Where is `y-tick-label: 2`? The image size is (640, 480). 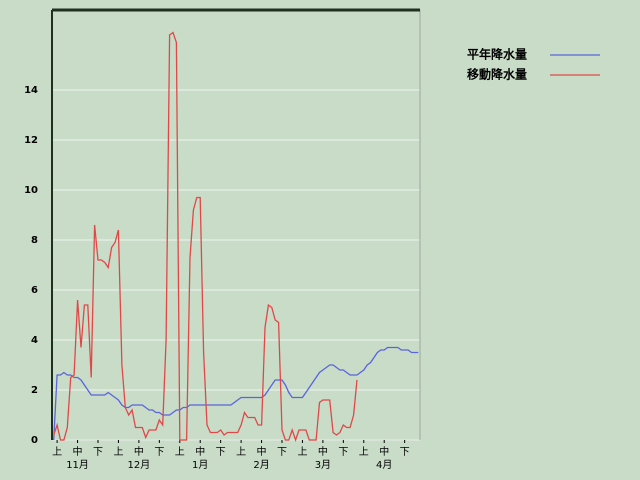 y-tick-label: 2 is located at coordinates (34, 390).